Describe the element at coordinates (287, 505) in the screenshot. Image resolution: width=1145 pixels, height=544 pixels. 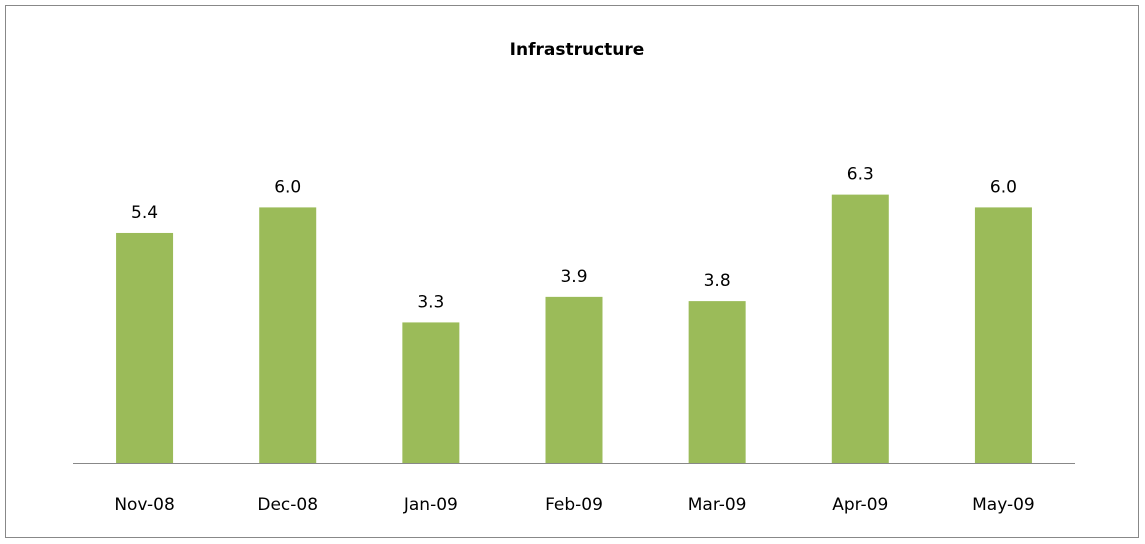
I see `x-tick-label: Dec-08` at that location.